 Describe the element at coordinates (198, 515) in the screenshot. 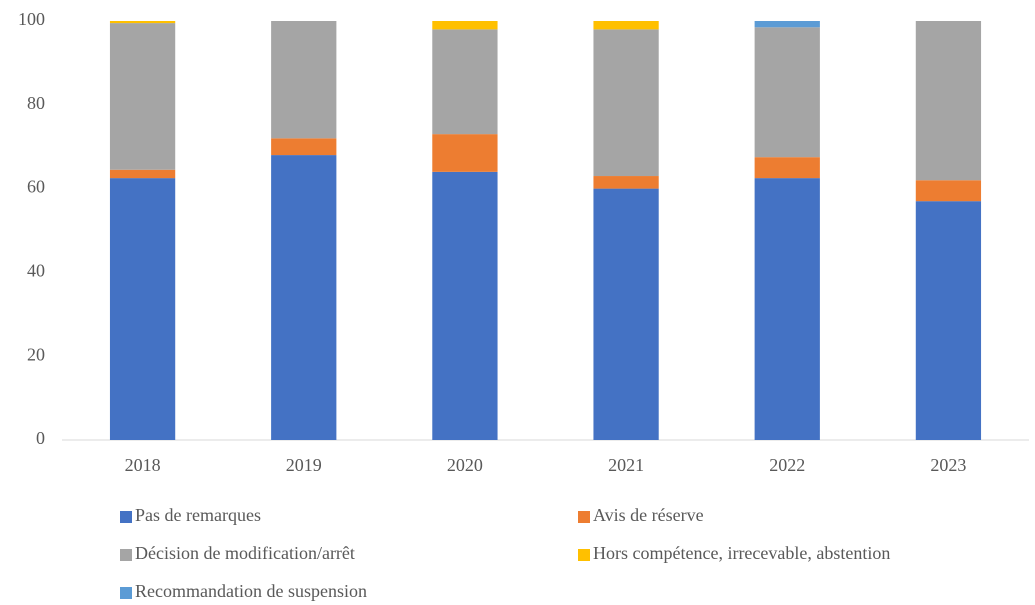

I see `legend-label: Pas de remarques` at that location.